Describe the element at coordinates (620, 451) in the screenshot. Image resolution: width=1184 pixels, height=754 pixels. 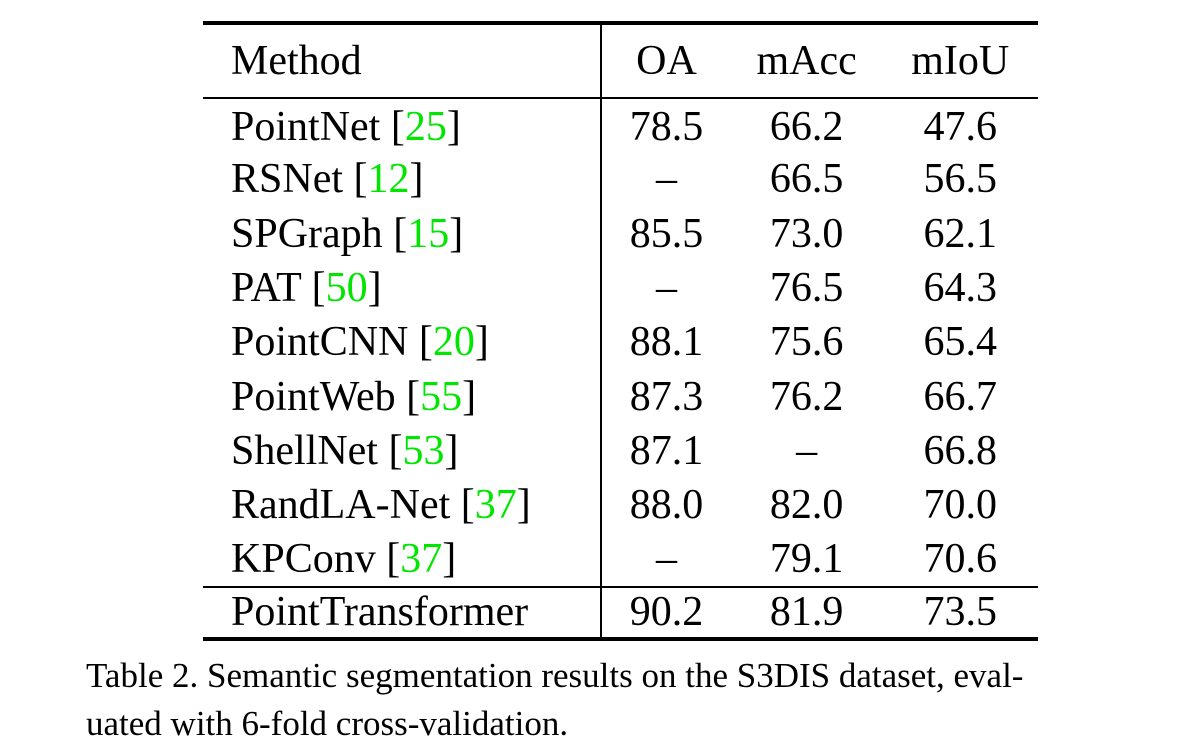
I see `table-row: ShellNet [53] 87.1 – 66.8` at that location.